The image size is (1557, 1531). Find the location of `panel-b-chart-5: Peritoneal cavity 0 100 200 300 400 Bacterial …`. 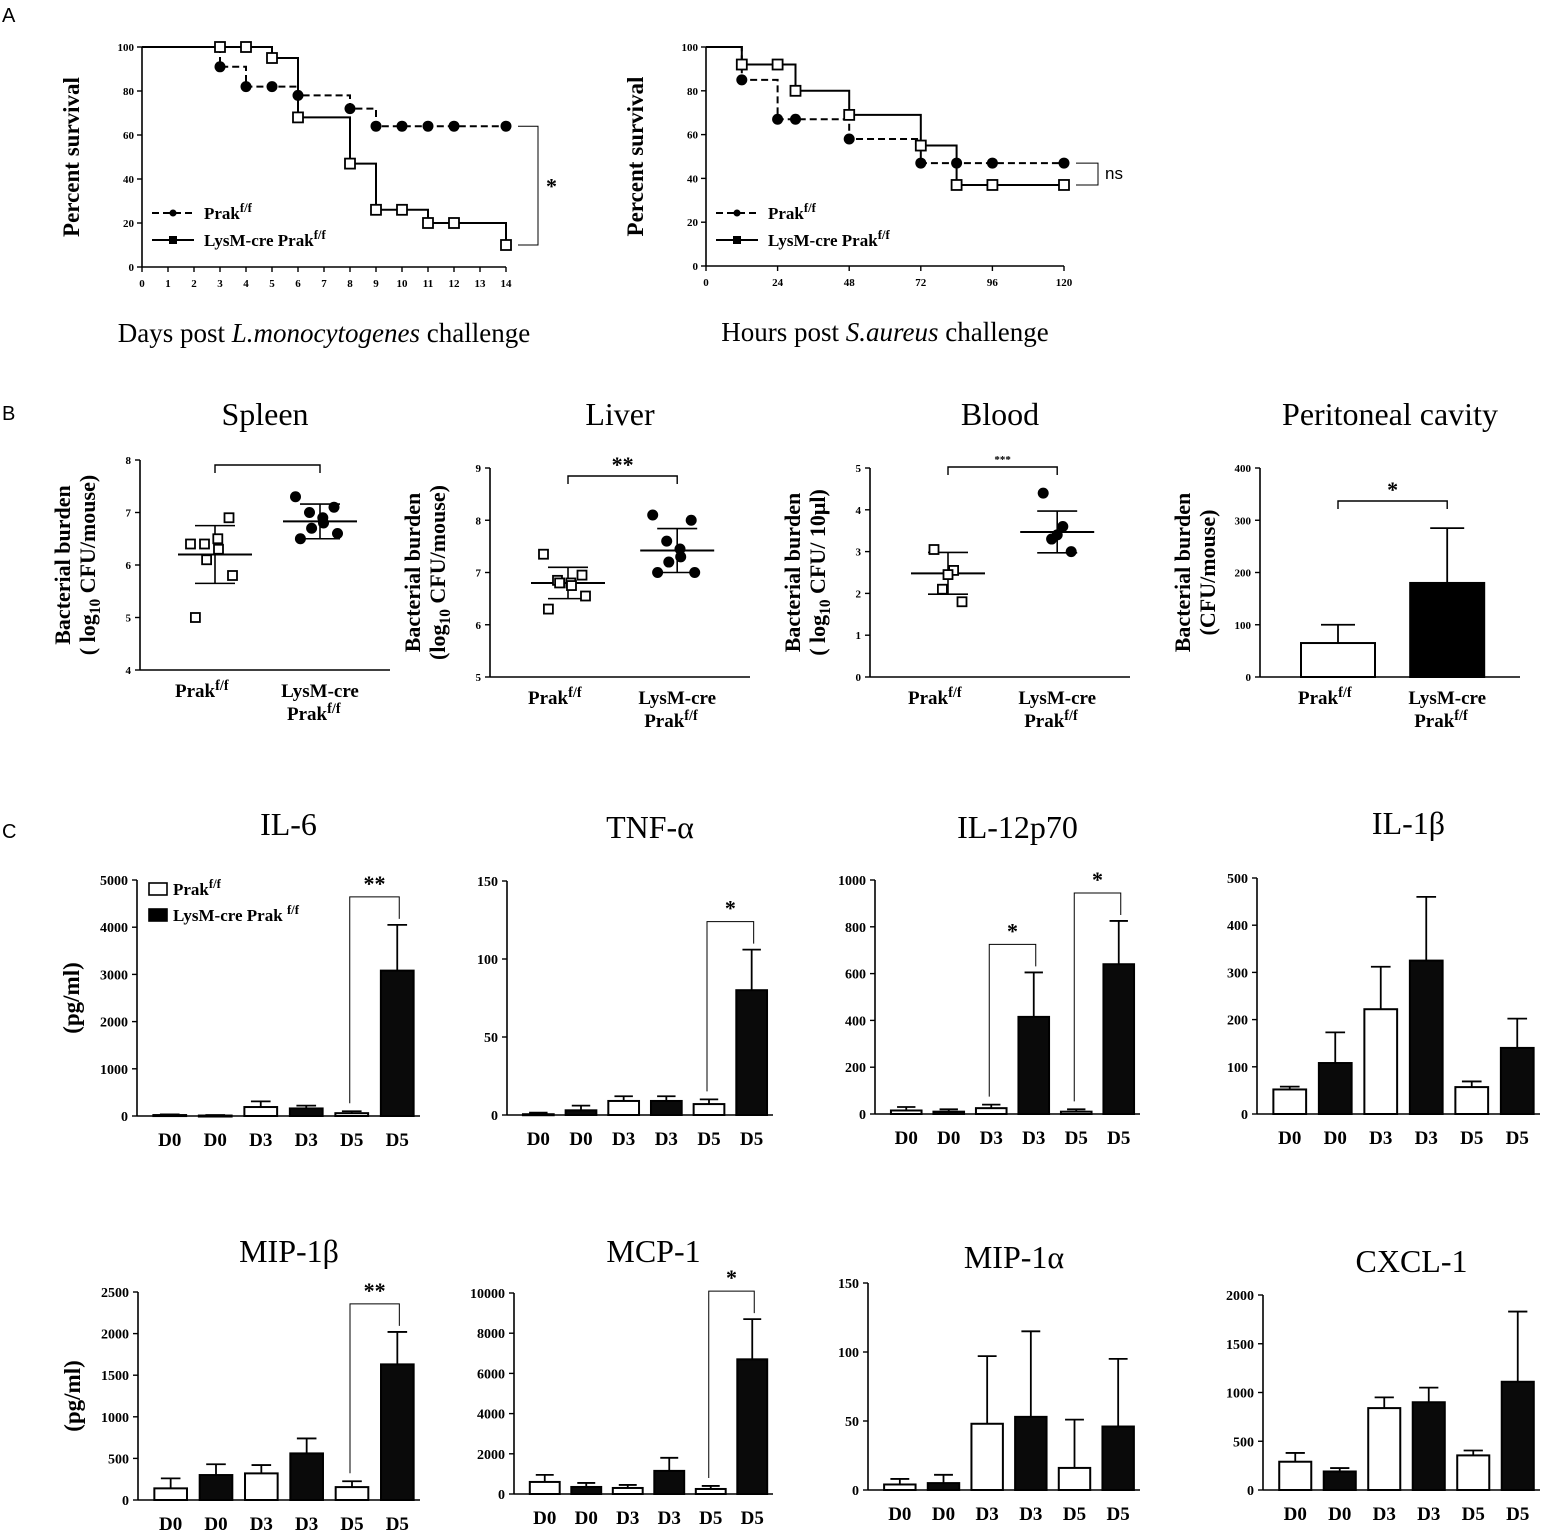

panel-b-chart-5: Peritoneal cavity 0 100 200 300 400 Bacterial … is located at coordinates (1345, 564).